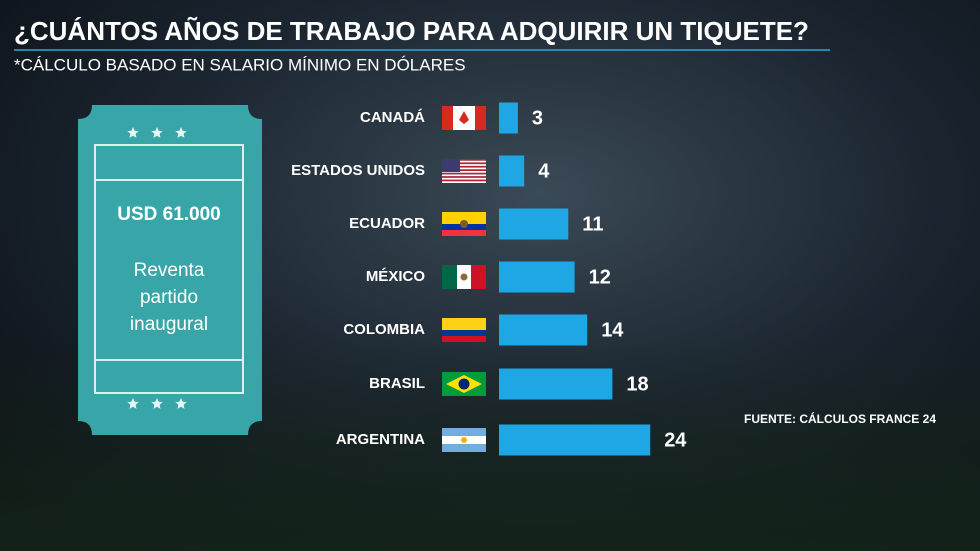 The width and height of the screenshot is (980, 551). Describe the element at coordinates (612, 330) in the screenshot. I see `value-label: 14` at that location.